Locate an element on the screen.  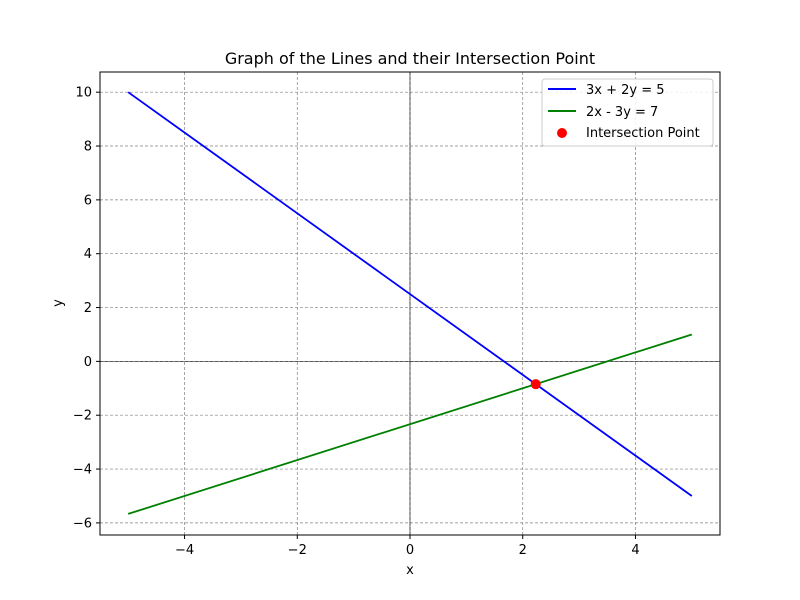
x-tick-label: 2 is located at coordinates (523, 550).